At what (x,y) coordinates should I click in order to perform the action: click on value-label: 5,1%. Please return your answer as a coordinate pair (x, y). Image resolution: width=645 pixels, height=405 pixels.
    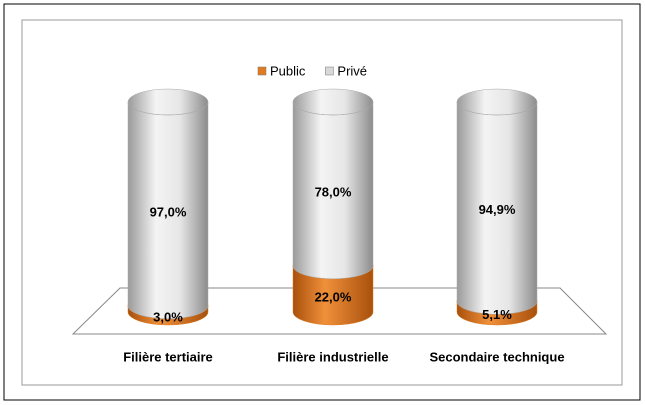
    Looking at the image, I should click on (497, 314).